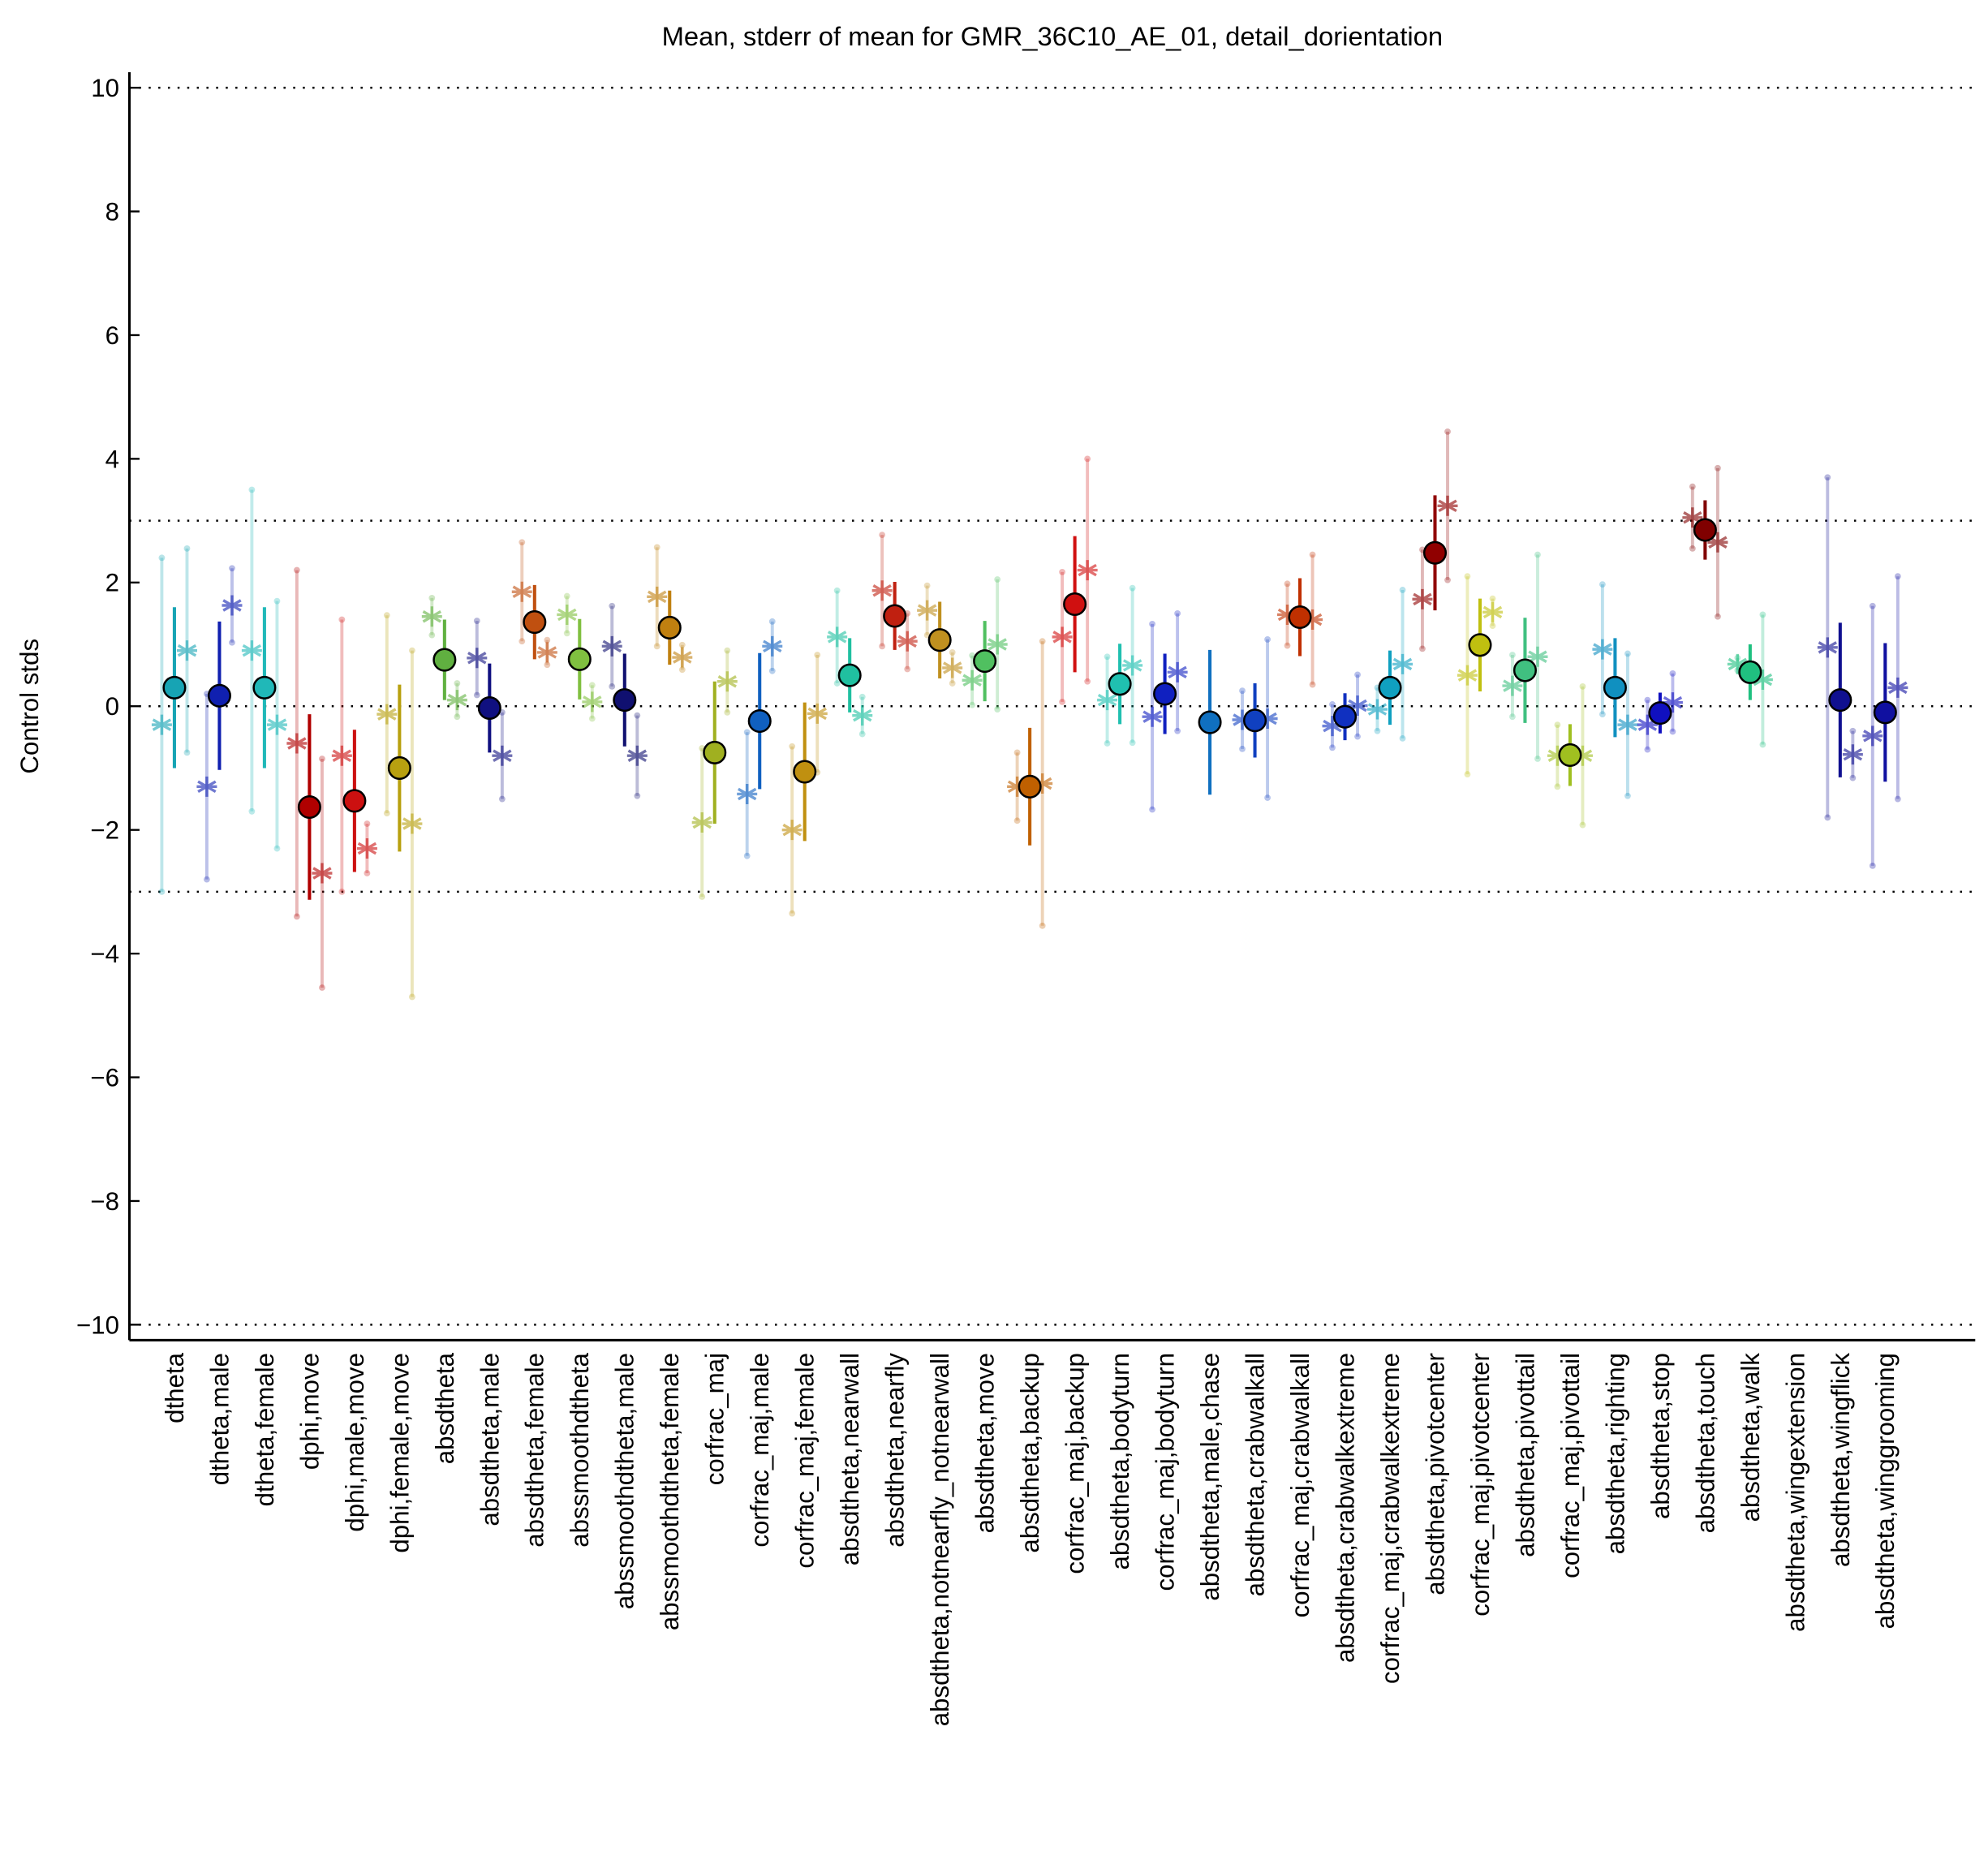  I want to click on x-tick-label: dtheta, so click(175, 1387).